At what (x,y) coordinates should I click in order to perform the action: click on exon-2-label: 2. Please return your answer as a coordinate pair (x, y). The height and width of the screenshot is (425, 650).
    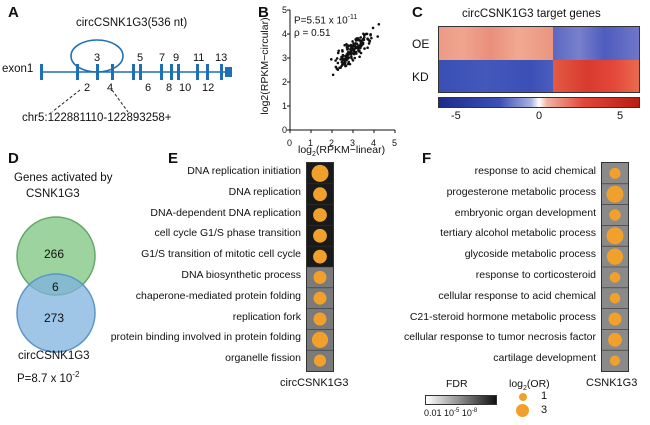
    Looking at the image, I should click on (87, 88).